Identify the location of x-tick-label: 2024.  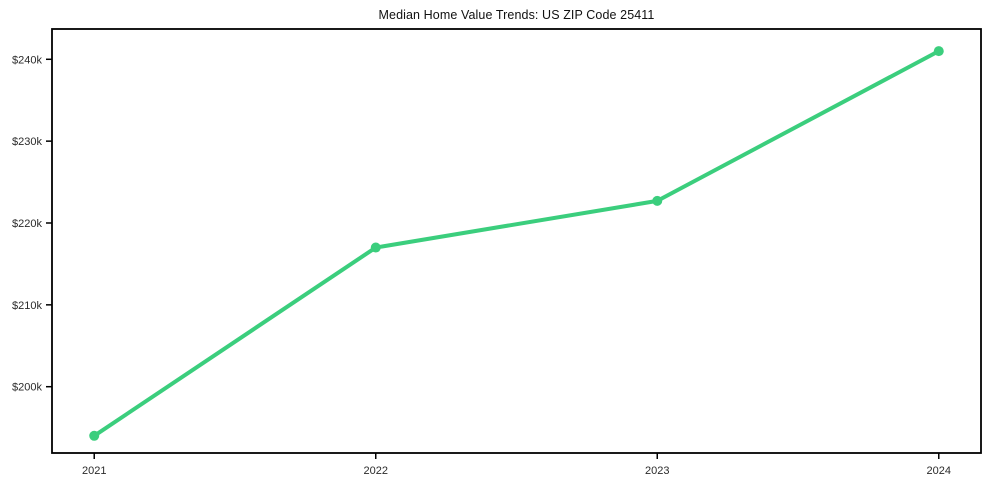
(939, 471).